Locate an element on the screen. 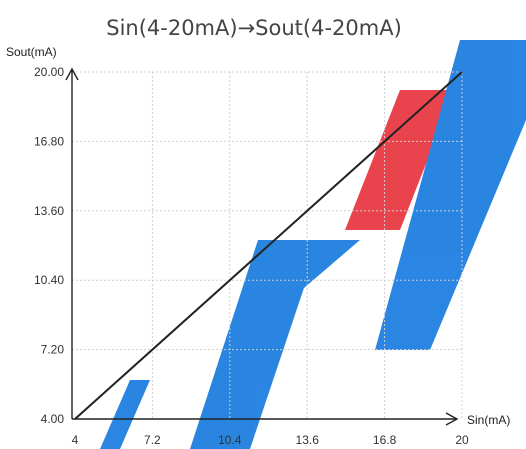  y-tick-label: 16.80 is located at coordinates (49, 141).